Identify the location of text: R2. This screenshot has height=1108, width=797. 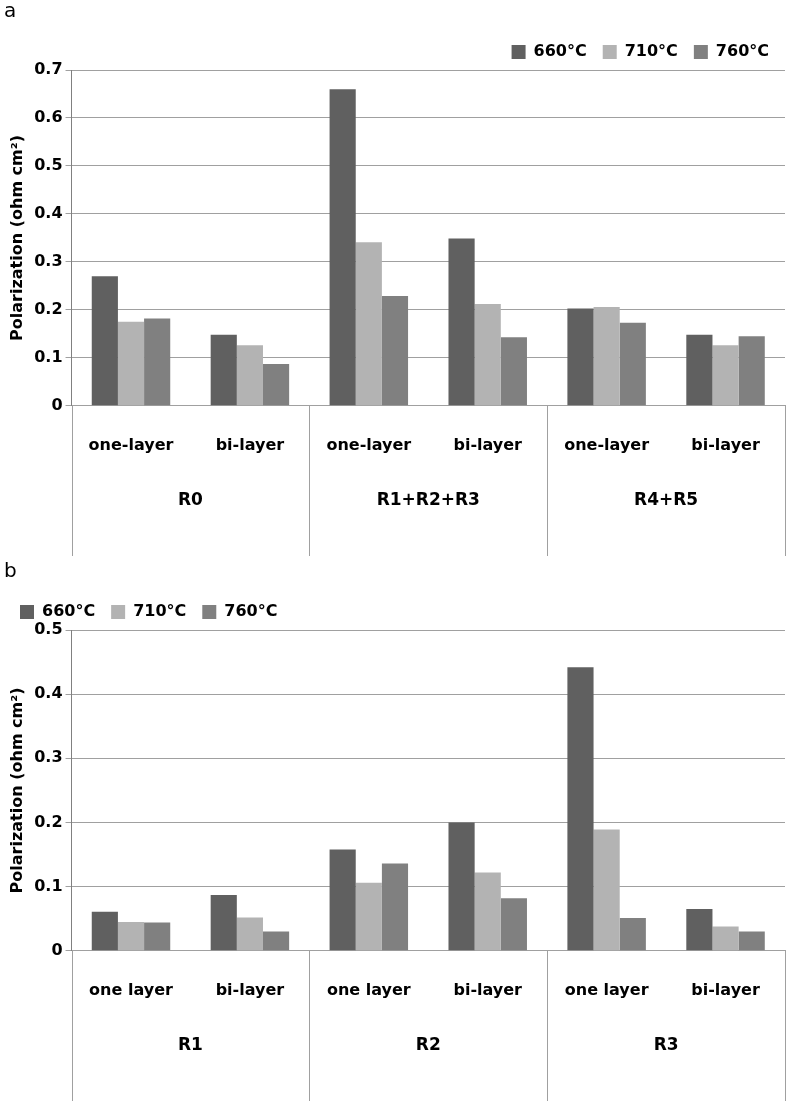
(428, 1044).